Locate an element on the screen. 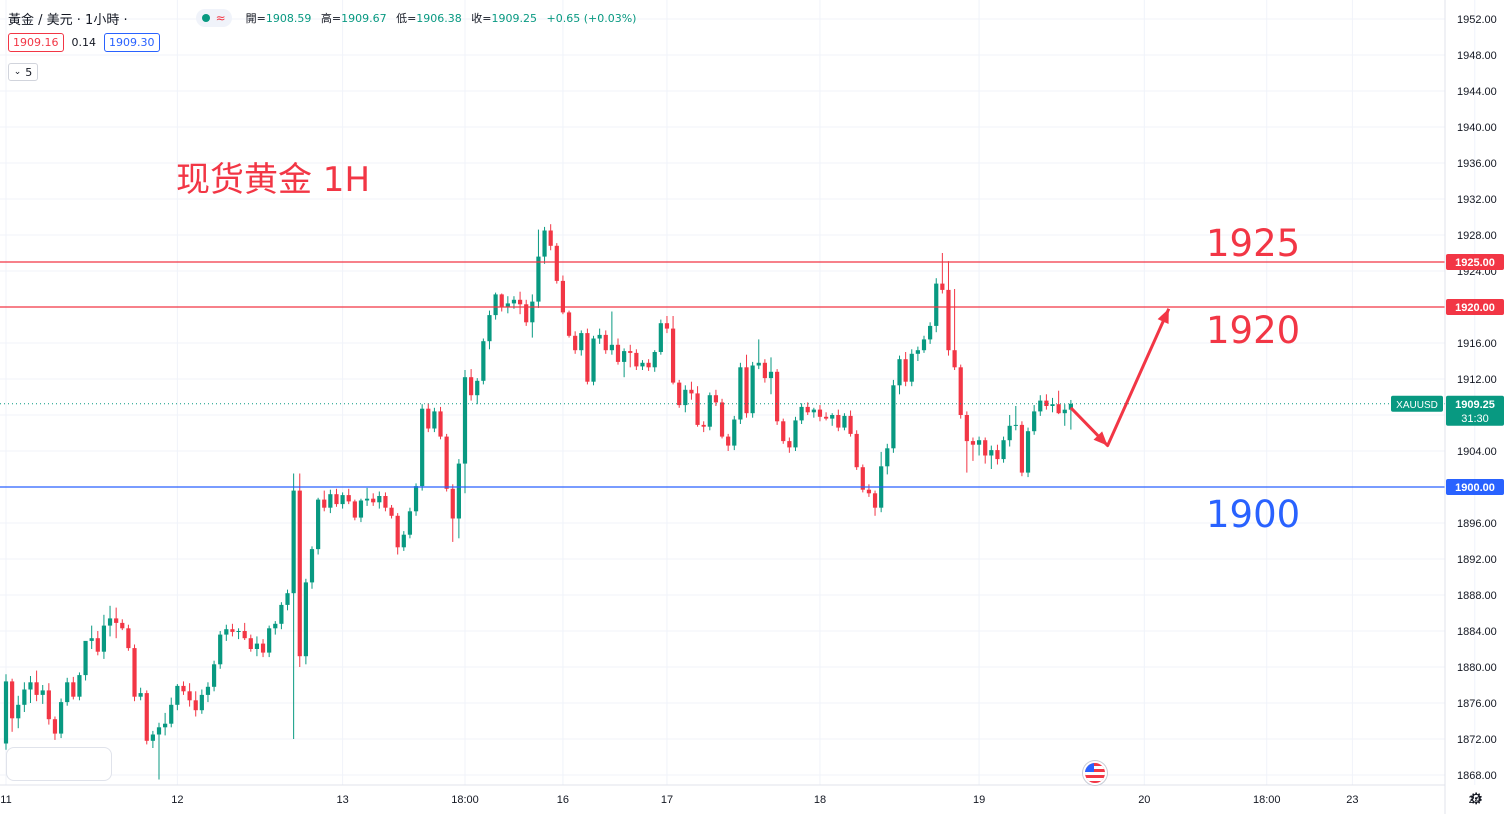 This screenshot has width=1511, height=814. sell-button: 1909.16 is located at coordinates (36, 42).